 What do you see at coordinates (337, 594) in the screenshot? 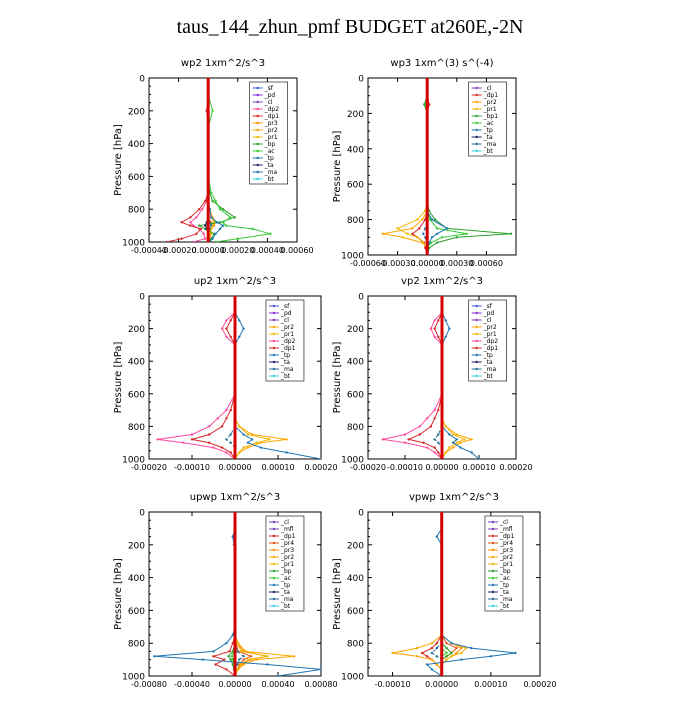
I see `y-axis-label: Pressure [hPa]` at bounding box center [337, 594].